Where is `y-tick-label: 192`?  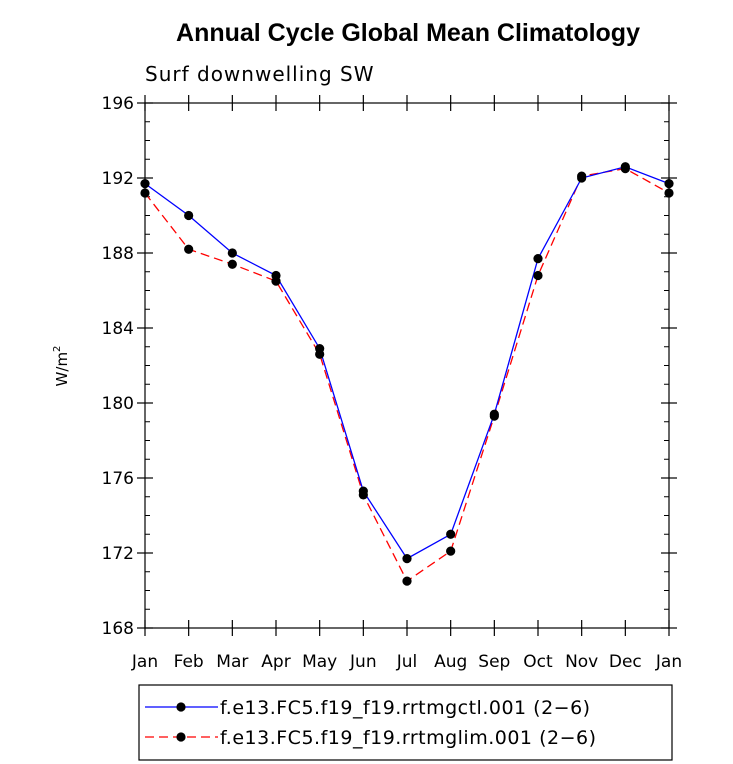
y-tick-label: 192 is located at coordinates (118, 179).